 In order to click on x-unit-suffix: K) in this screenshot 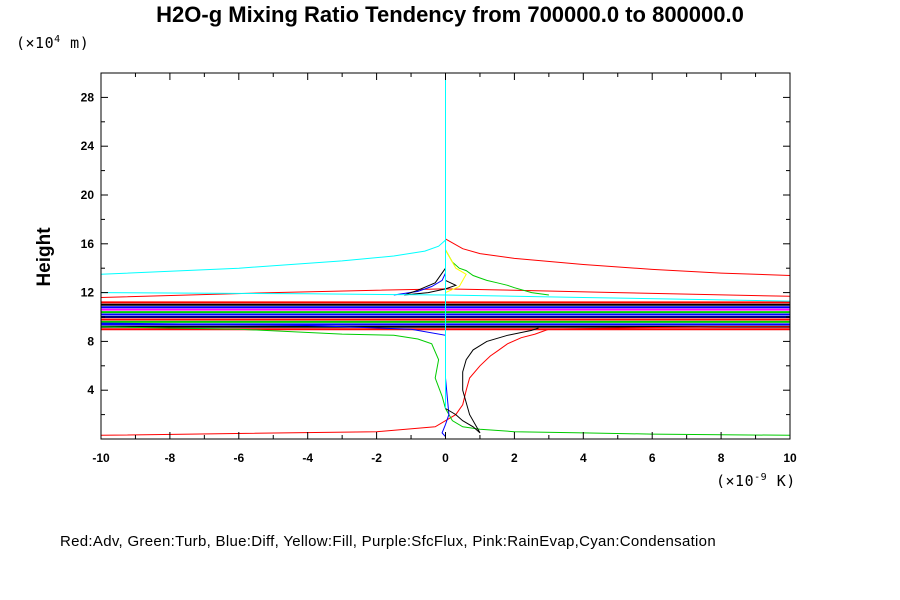, I will do `click(781, 481)`.